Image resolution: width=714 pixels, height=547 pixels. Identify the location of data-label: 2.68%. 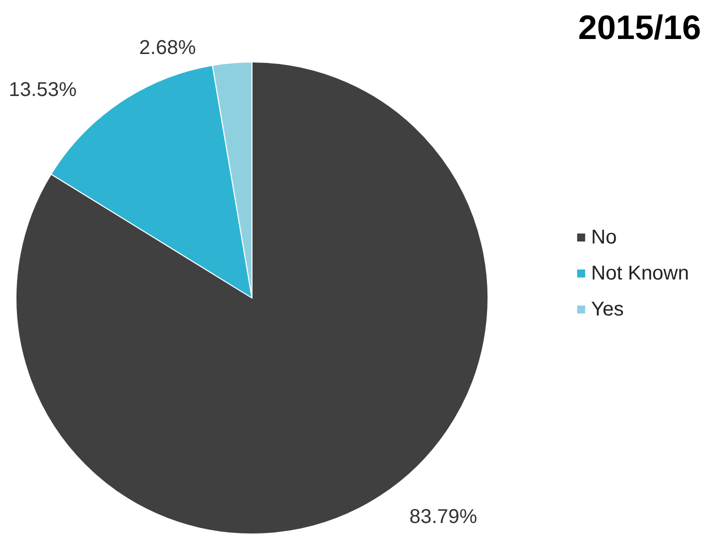
(167, 47).